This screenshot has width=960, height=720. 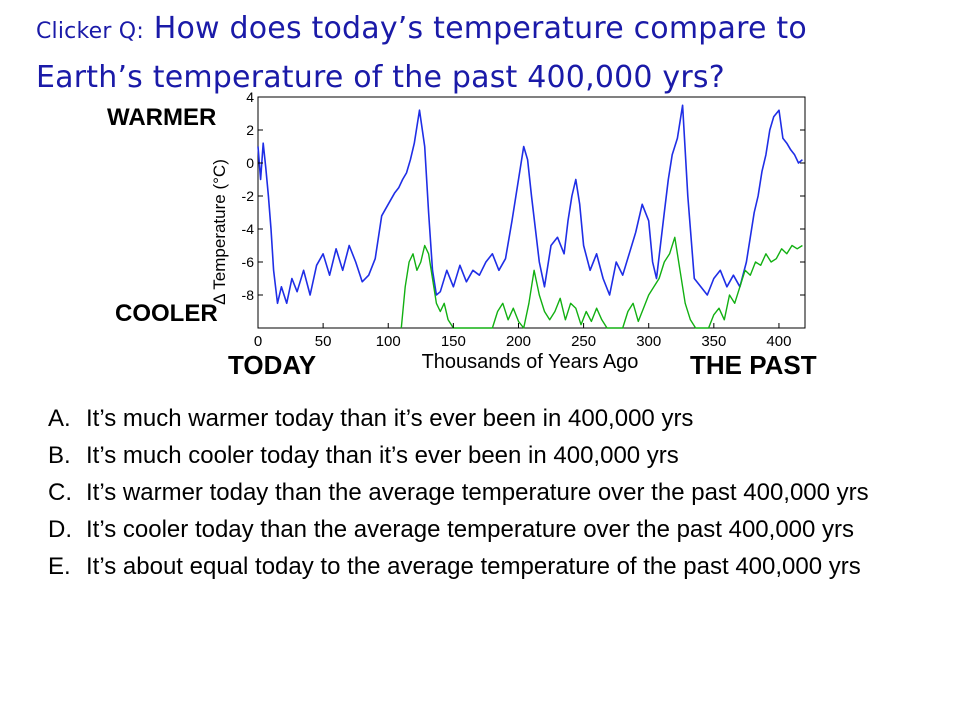 I want to click on x-tick-label: 300, so click(x=648, y=341).